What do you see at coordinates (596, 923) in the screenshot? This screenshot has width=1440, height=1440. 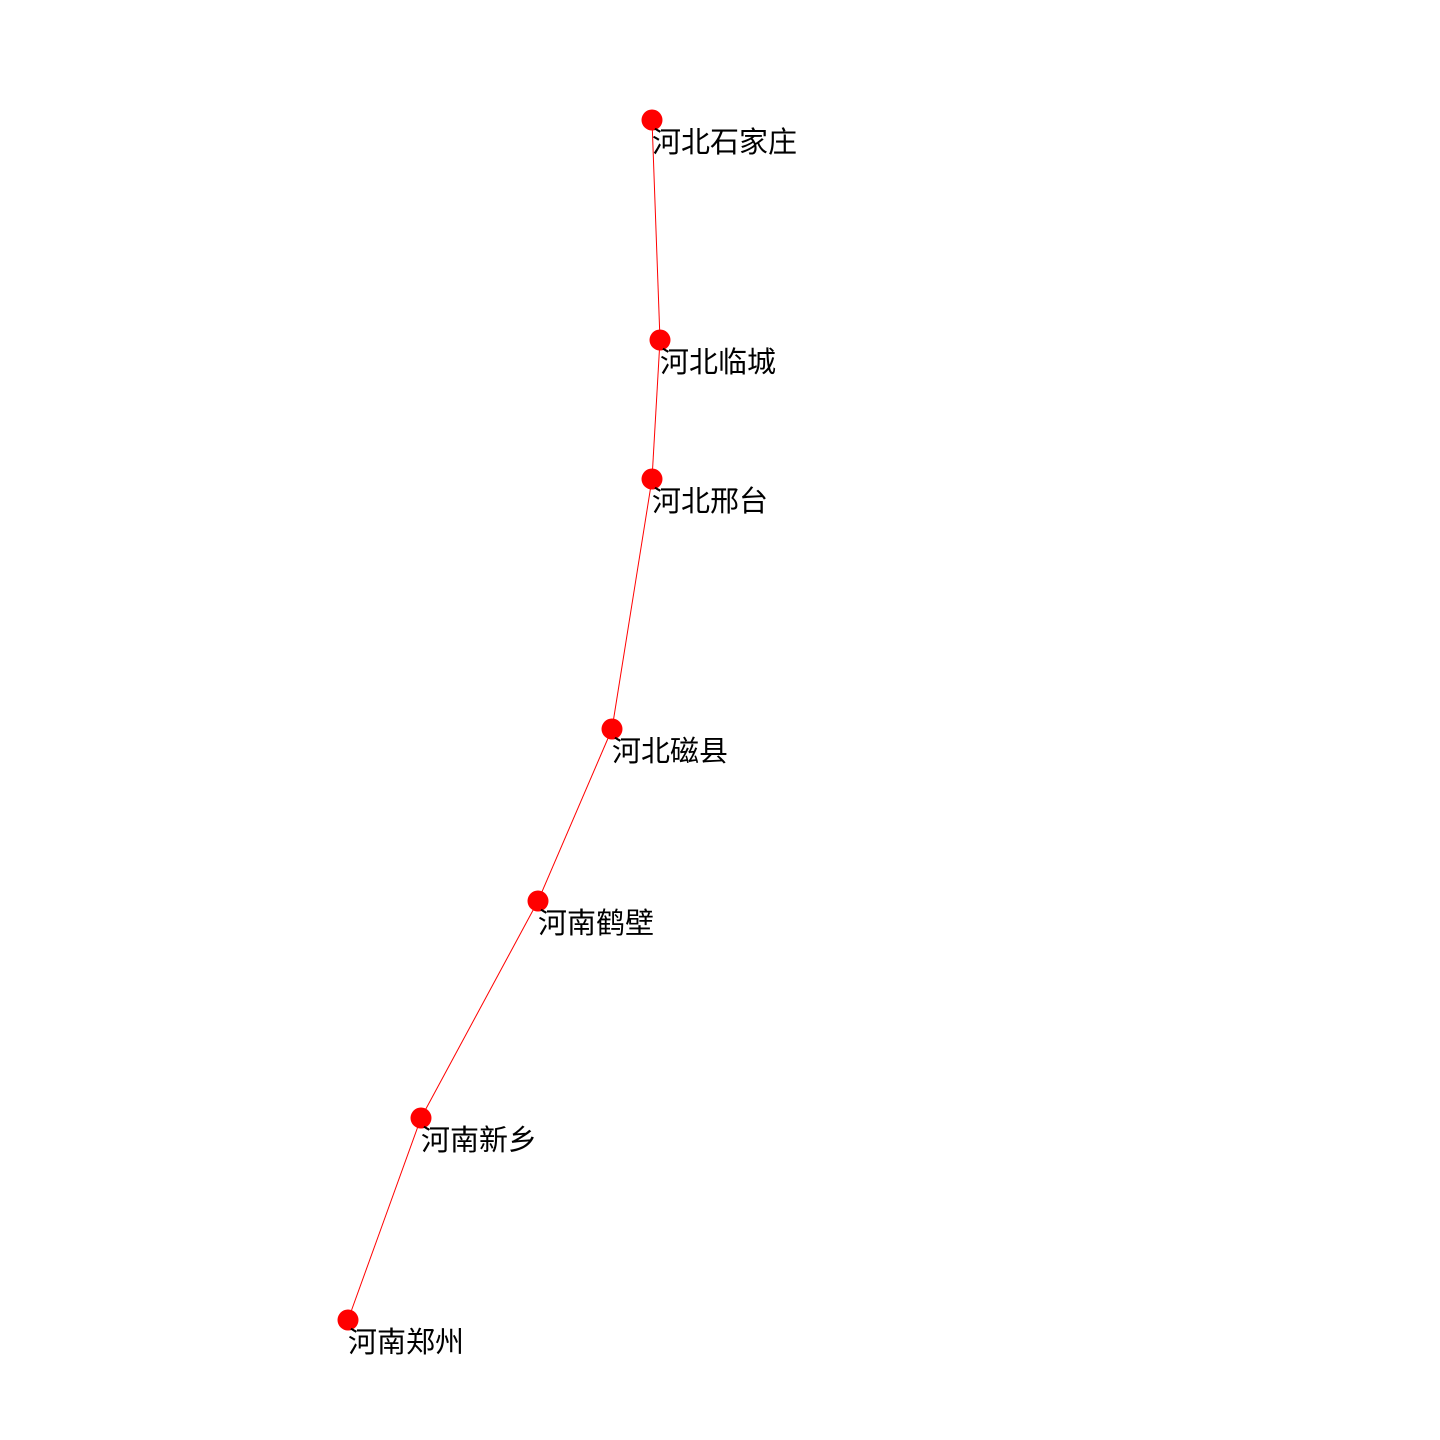 I see `node-label-hebi: 河南鹤壁` at bounding box center [596, 923].